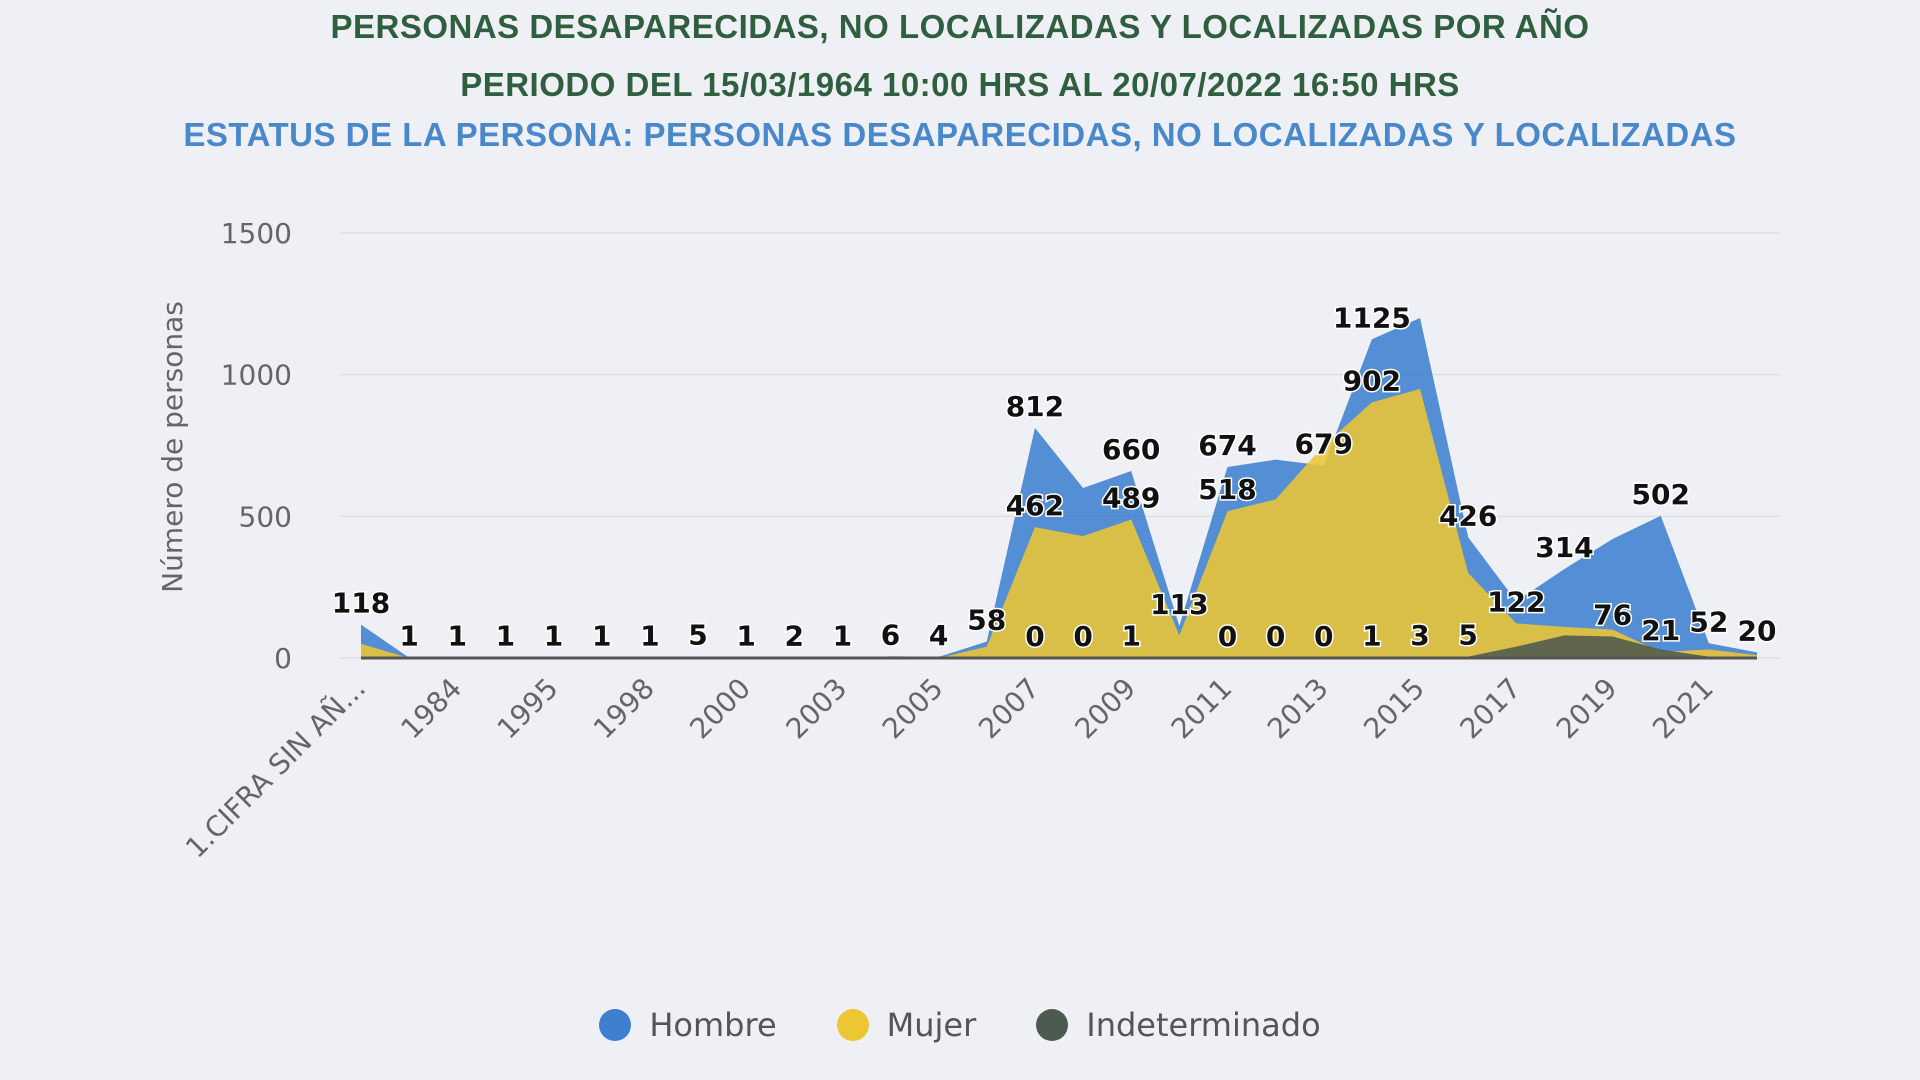 The height and width of the screenshot is (1080, 1920). Describe the element at coordinates (528, 709) in the screenshot. I see `x-tick-label: 1995` at that location.